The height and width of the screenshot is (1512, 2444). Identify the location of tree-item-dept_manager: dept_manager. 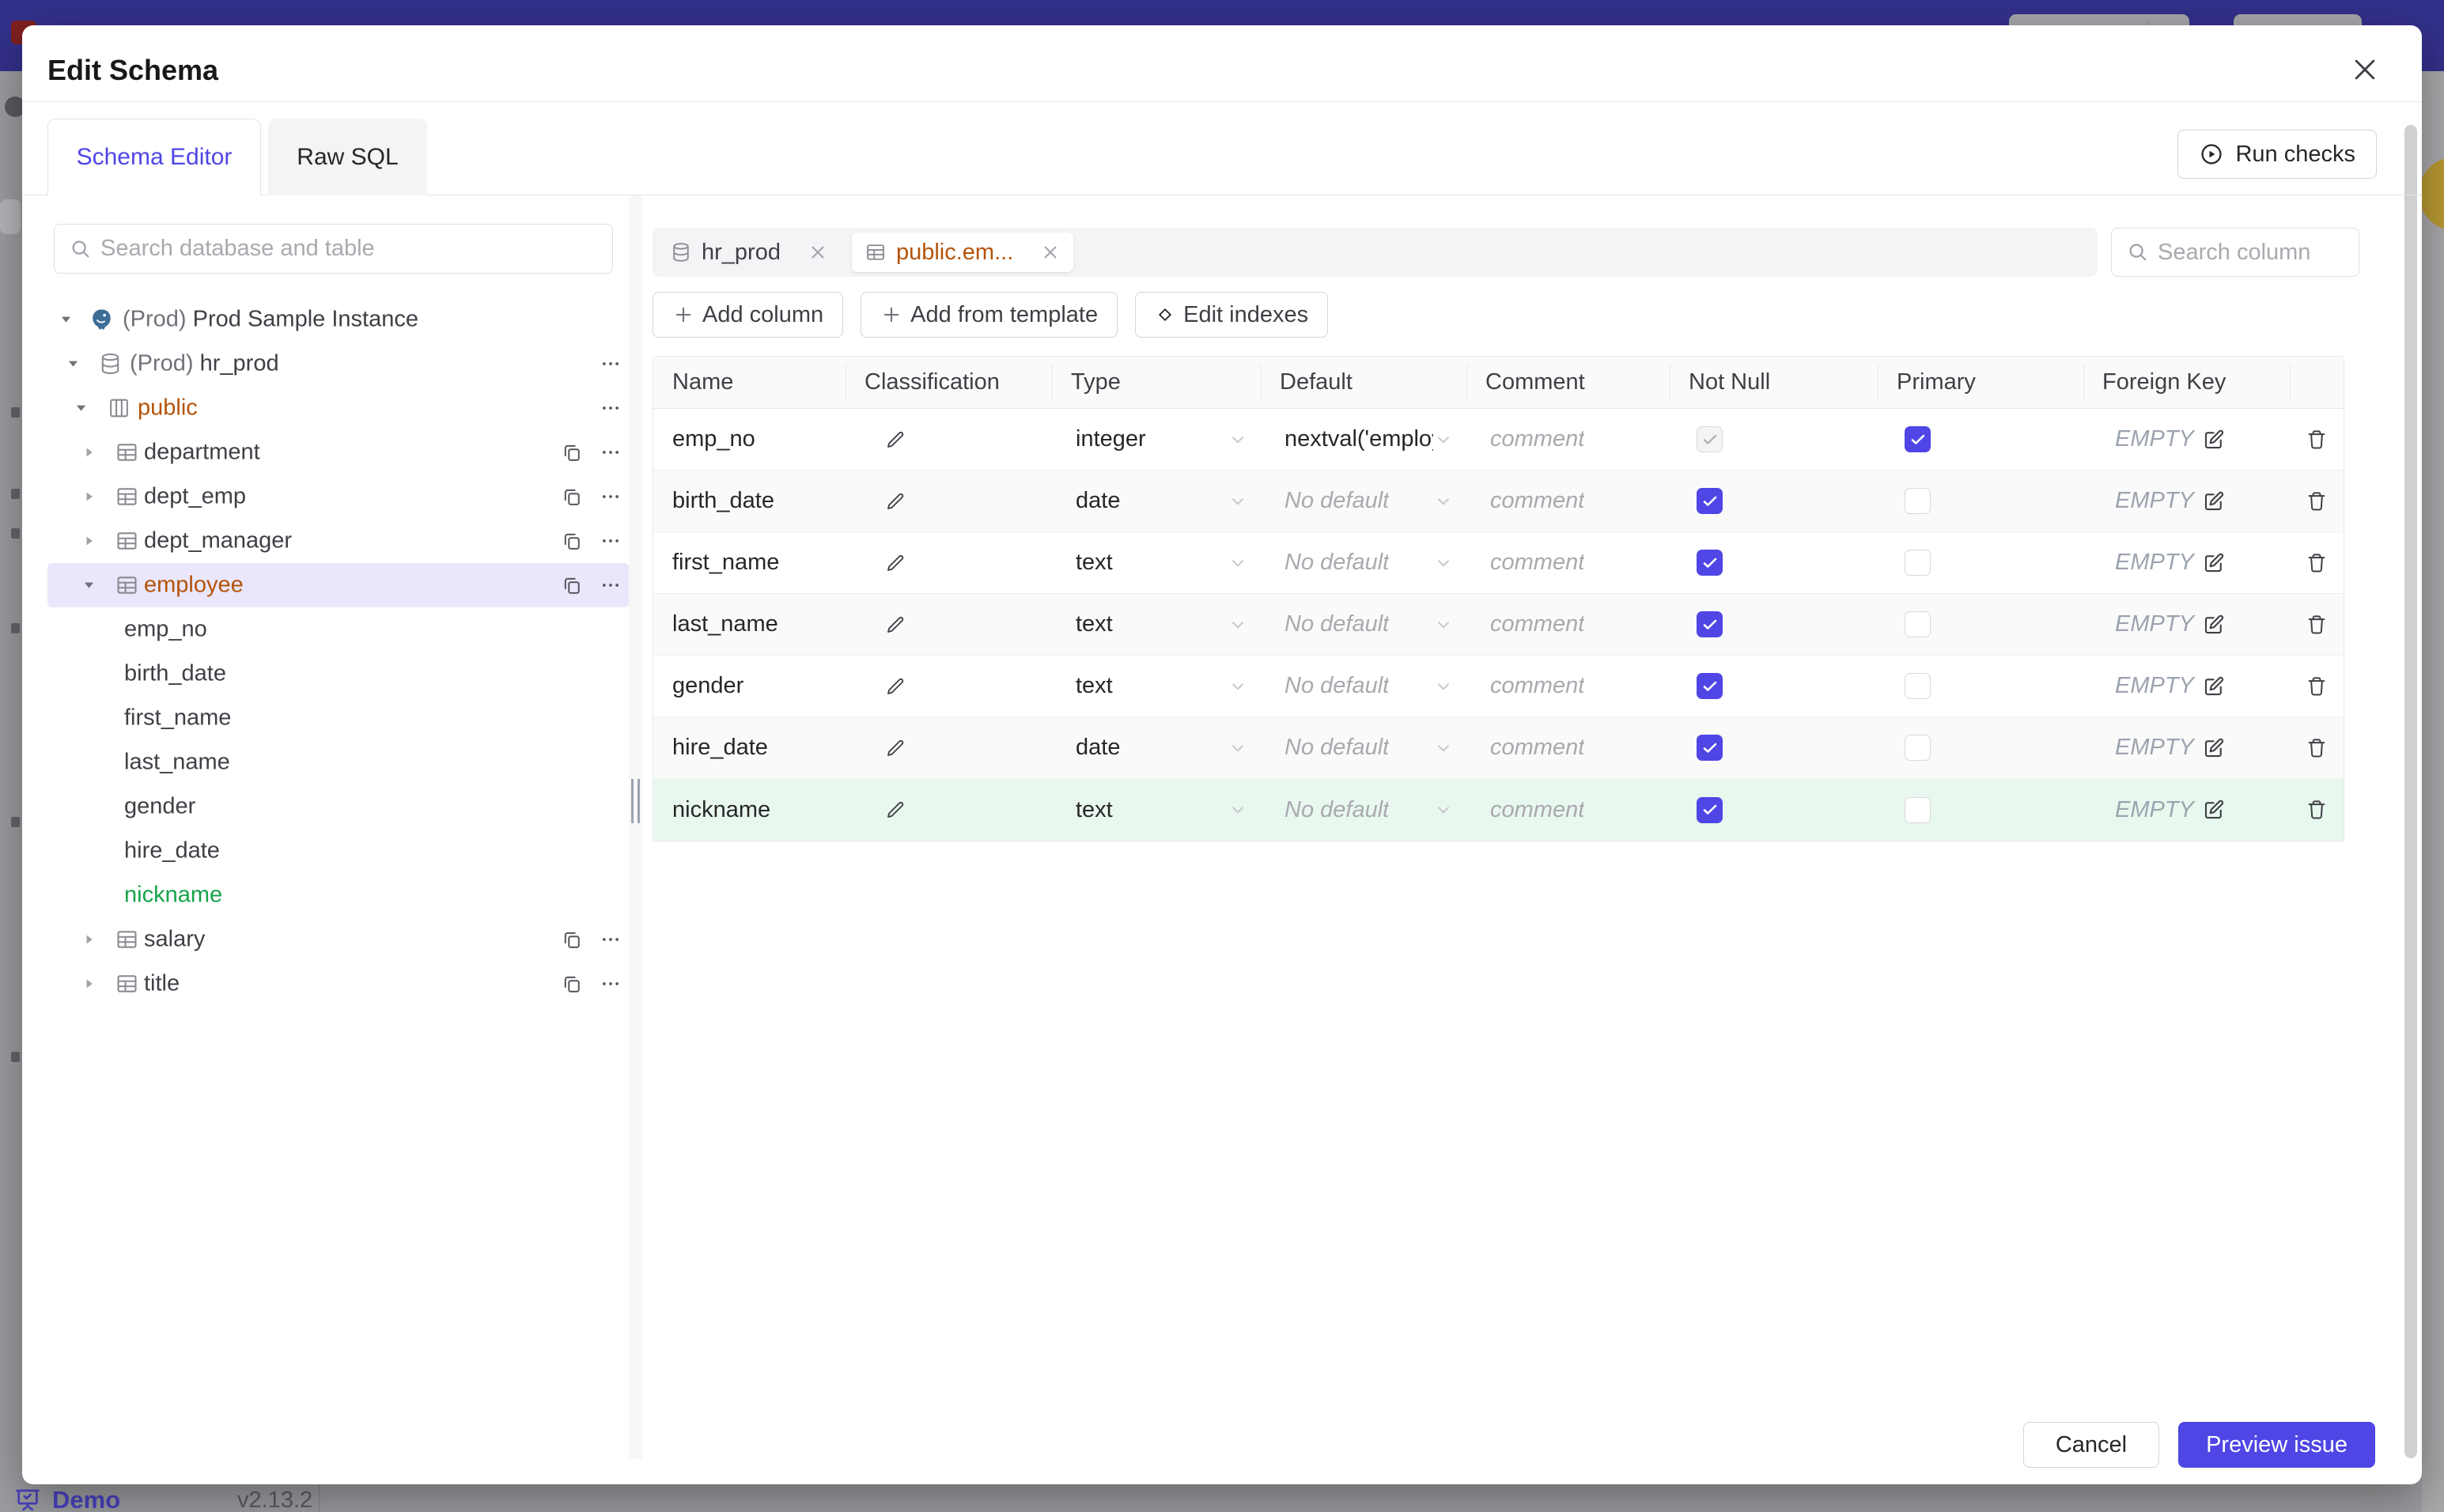
(338, 541).